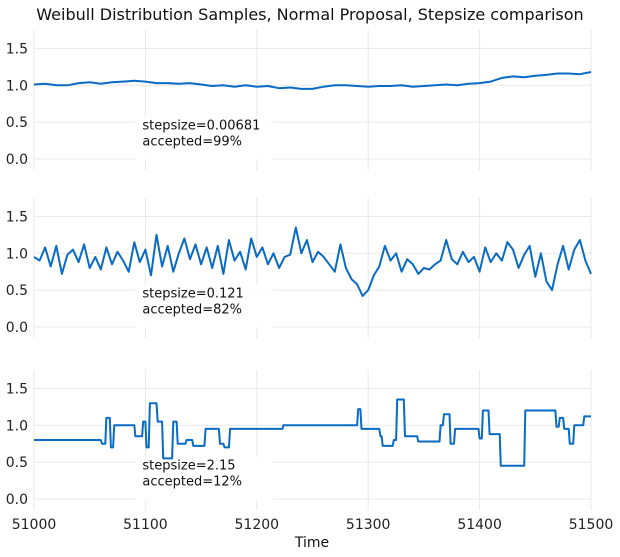  Describe the element at coordinates (145, 525) in the screenshot. I see `x-tick-label: 51100` at that location.